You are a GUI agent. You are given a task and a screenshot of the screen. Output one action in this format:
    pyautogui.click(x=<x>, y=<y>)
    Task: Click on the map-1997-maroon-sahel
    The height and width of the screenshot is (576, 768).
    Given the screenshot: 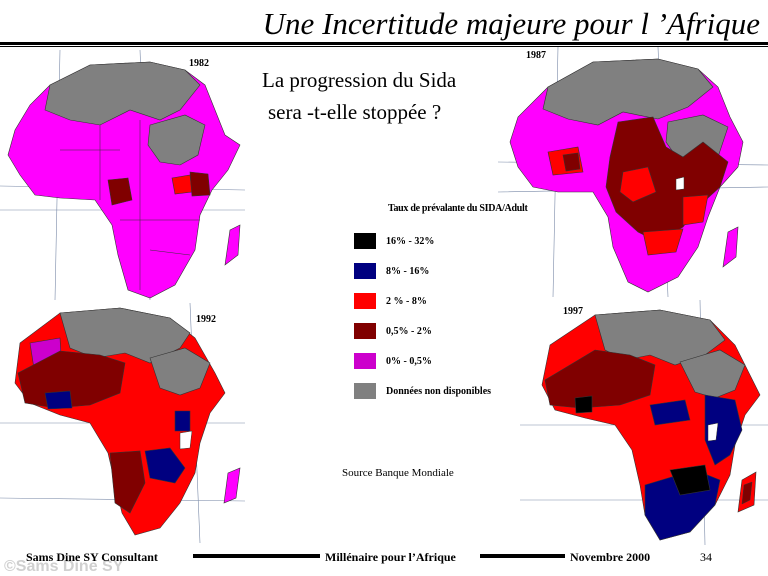 What is the action you would take?
    pyautogui.click(x=600, y=379)
    